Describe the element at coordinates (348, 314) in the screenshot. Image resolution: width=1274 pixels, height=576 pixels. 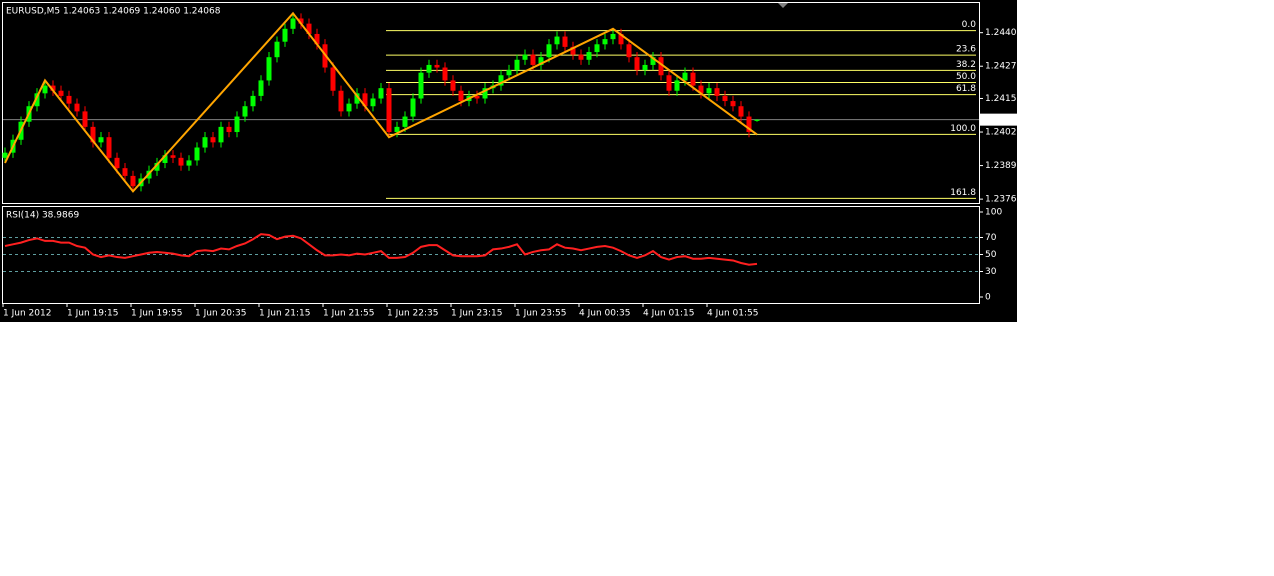
I see `x-tick-label: 1 Jun 21:55` at that location.